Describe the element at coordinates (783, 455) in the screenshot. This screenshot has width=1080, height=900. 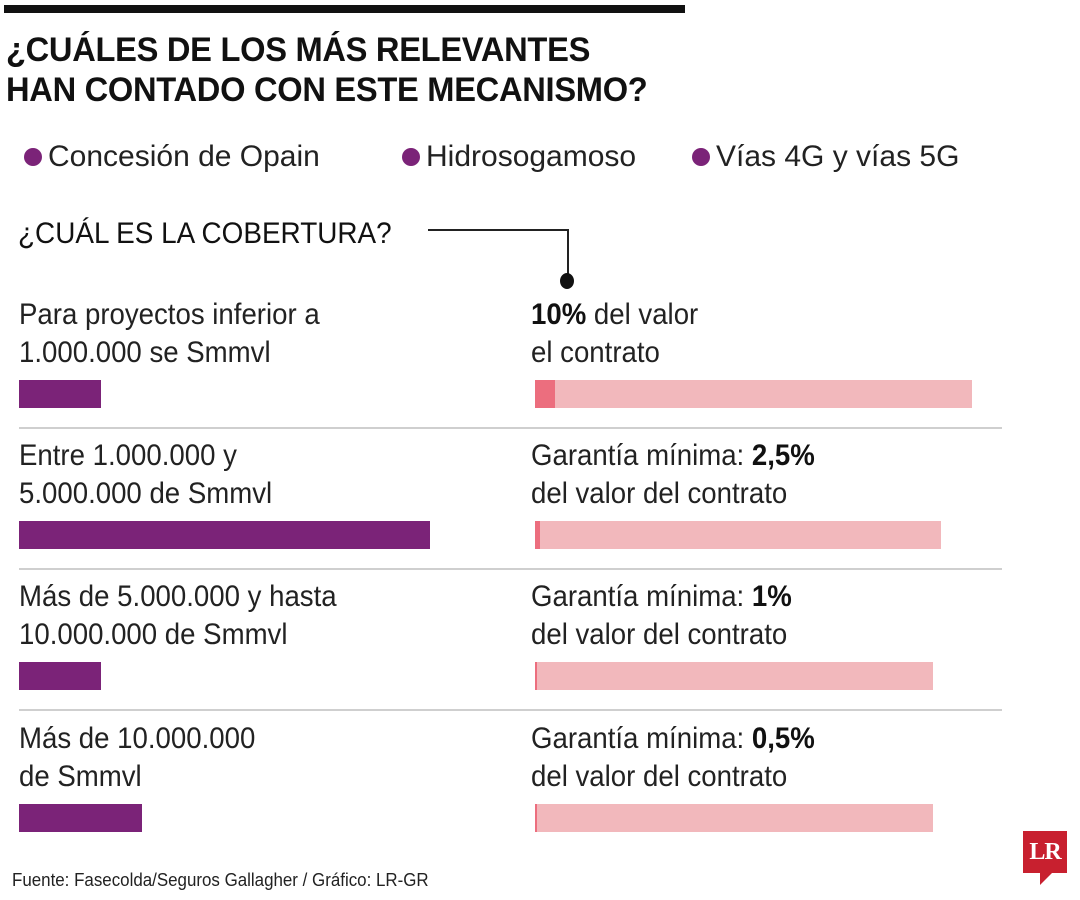
I see `coverage-value: 2,5%` at that location.